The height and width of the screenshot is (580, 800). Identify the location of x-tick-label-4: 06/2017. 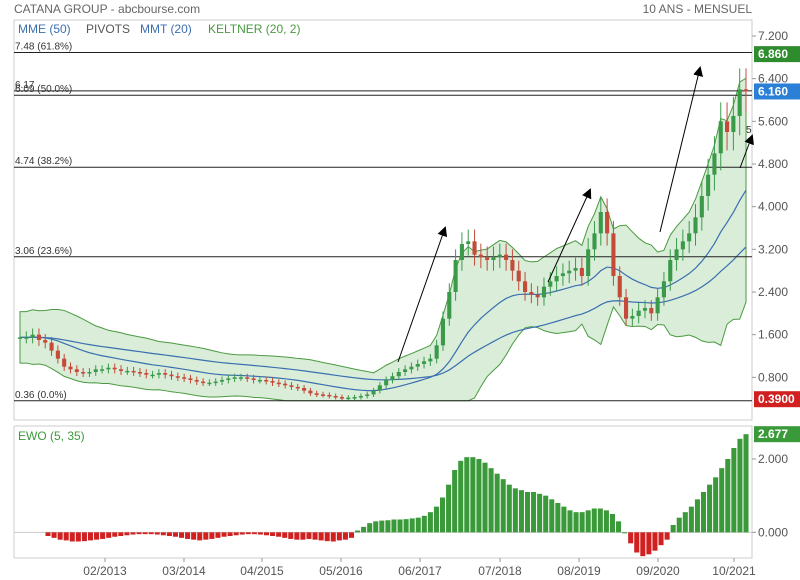
(420, 571).